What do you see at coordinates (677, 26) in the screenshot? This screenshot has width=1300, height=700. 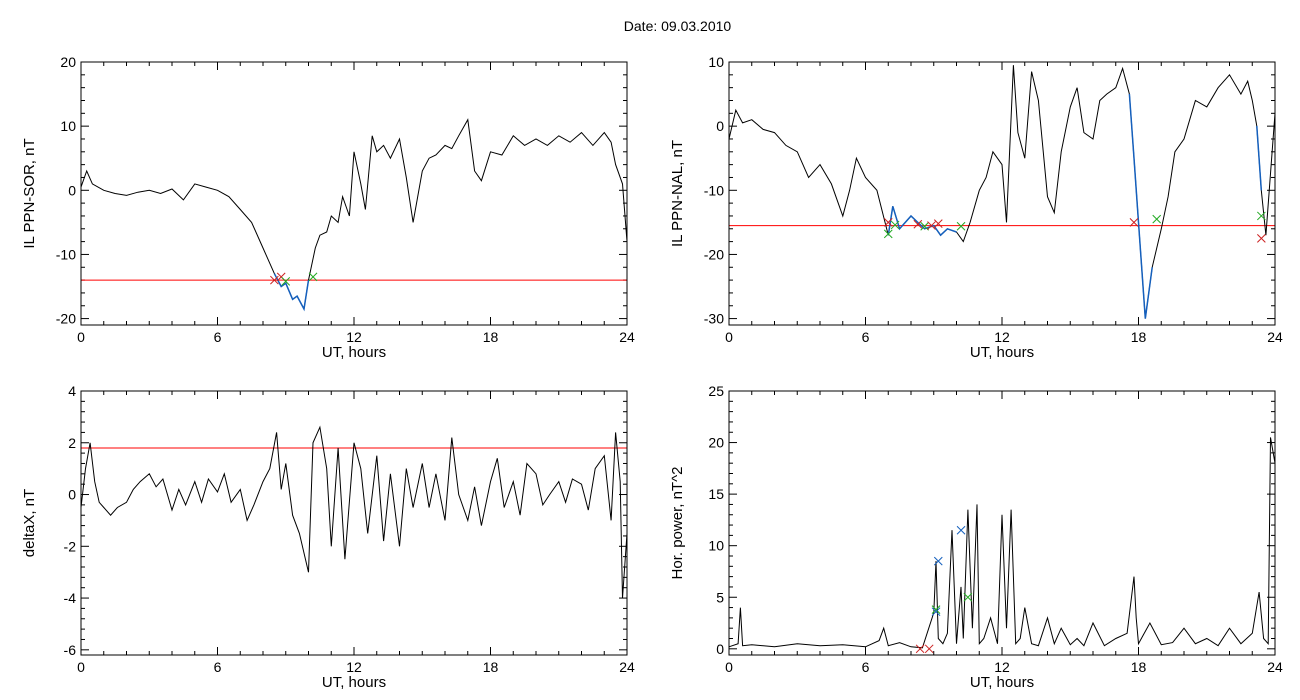 I see `page-title: Date: 09.03.2010` at bounding box center [677, 26].